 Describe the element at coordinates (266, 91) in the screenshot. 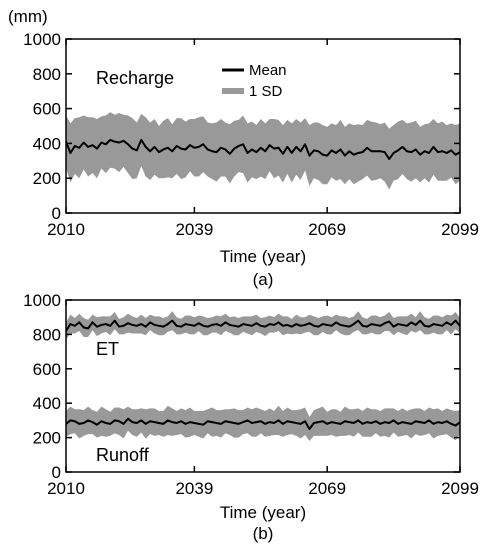

I see `legend-sd-label: 1 SD` at that location.